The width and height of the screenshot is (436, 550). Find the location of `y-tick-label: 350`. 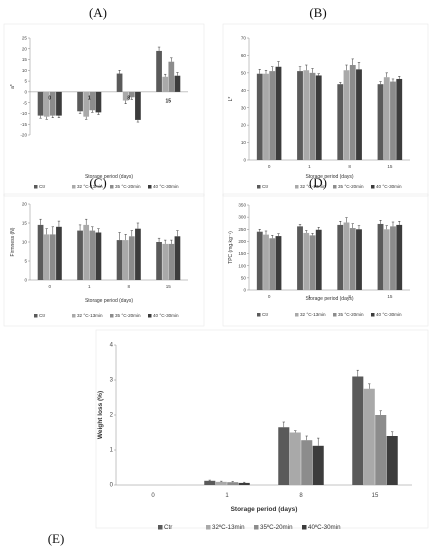

y-tick-label: 350 is located at coordinates (242, 205).